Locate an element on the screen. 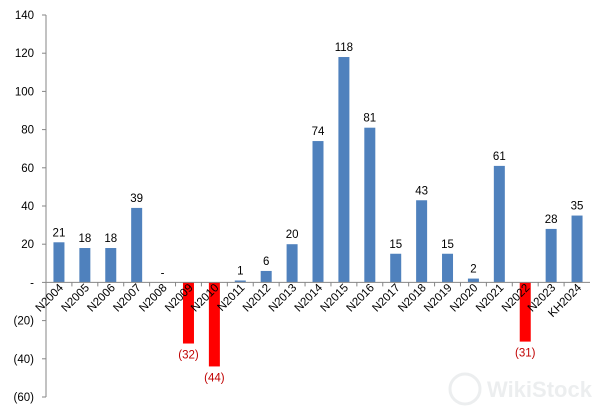 The width and height of the screenshot is (605, 413). x-tick-label: N2019 is located at coordinates (438, 298).